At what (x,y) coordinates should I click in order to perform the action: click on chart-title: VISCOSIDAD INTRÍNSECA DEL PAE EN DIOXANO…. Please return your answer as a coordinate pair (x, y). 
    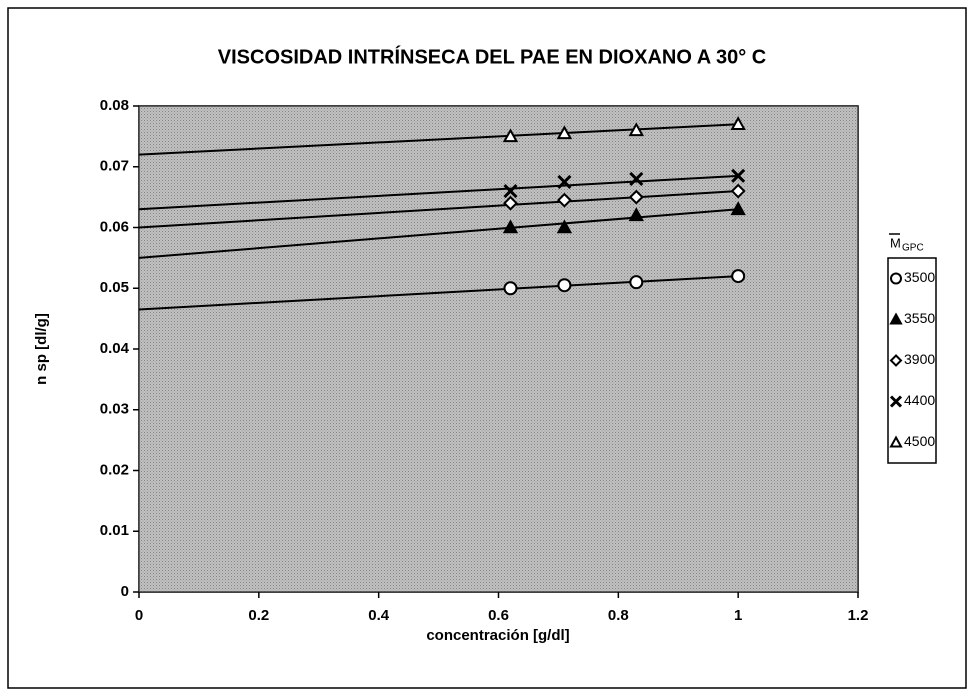
    Looking at the image, I should click on (492, 56).